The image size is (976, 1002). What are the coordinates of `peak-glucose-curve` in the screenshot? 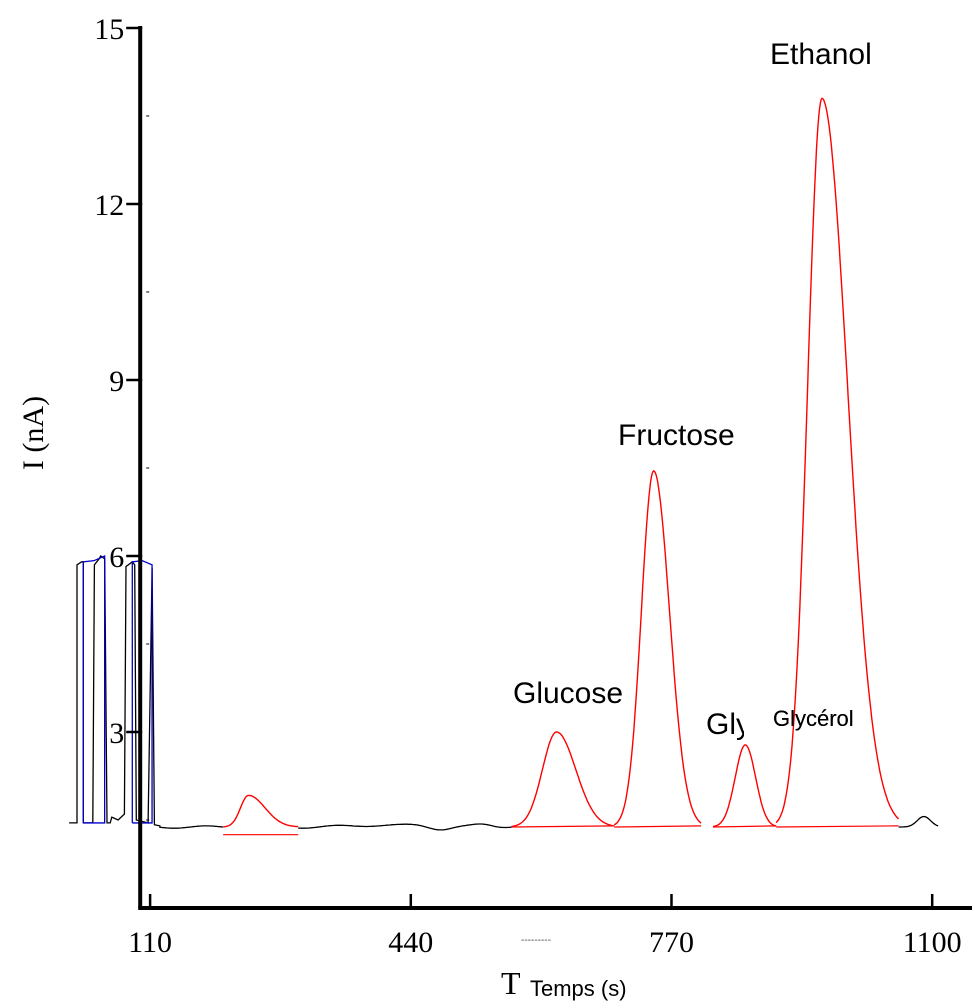 It's located at (563, 779).